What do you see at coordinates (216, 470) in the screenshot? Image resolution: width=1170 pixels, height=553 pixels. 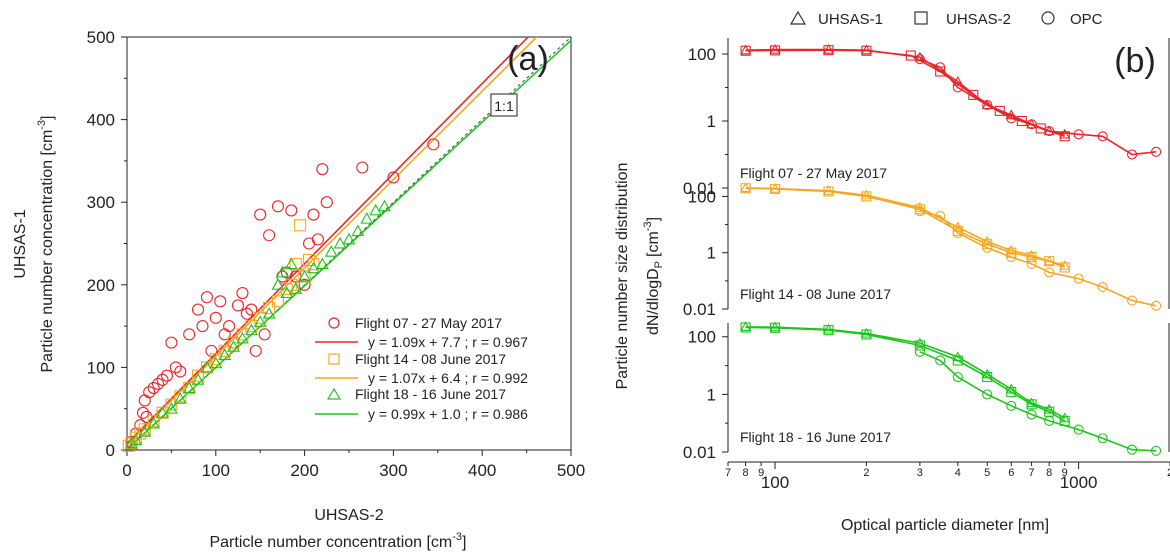 I see `panel-a-xtick-label: 100` at bounding box center [216, 470].